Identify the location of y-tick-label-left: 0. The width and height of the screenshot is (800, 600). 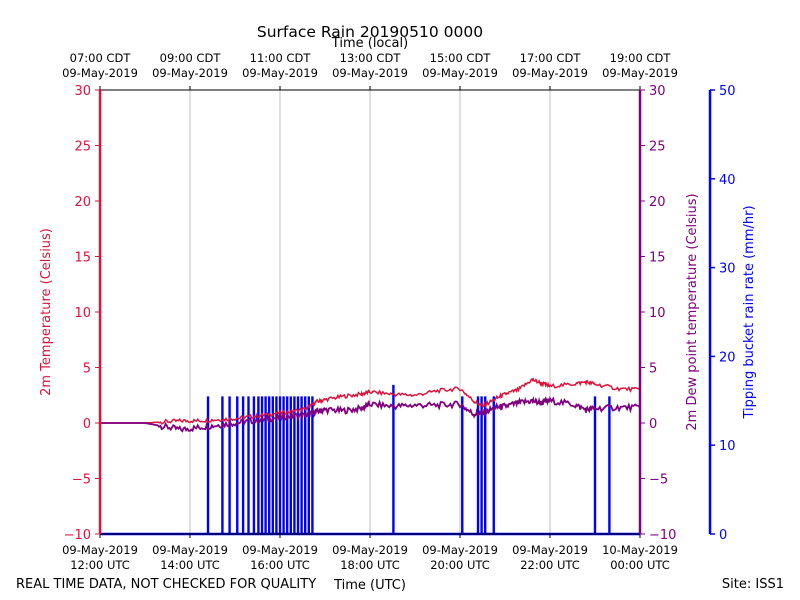
(87, 424).